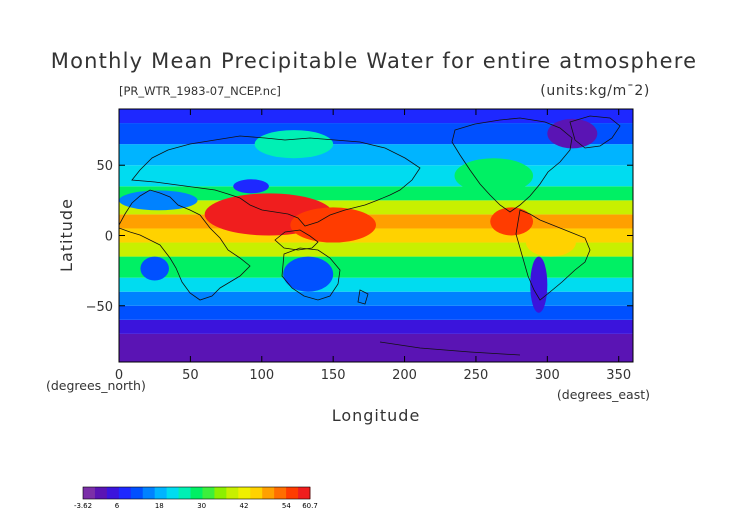 The image size is (752, 532). I want to click on region-sahara-arabia, so click(158, 200).